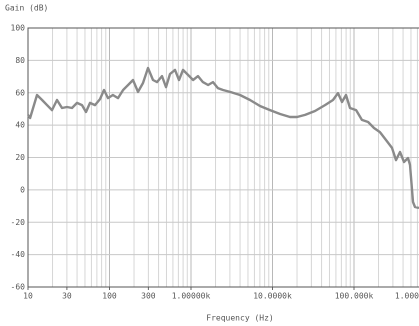  Describe the element at coordinates (272, 296) in the screenshot. I see `x-tick-label: 10.0000k` at that location.